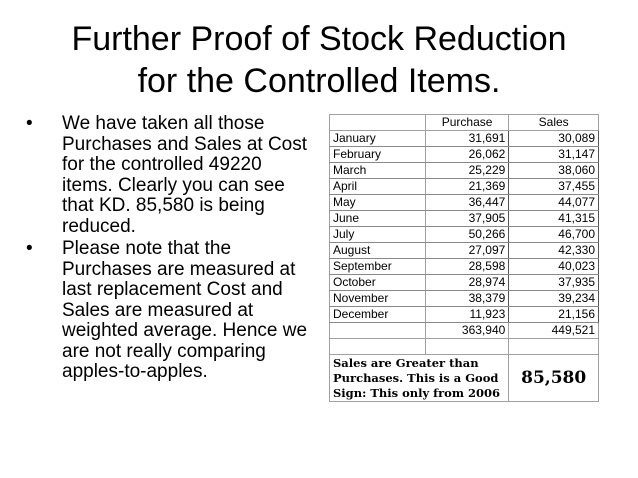 Image resolution: width=638 pixels, height=478 pixels. I want to click on table-row: December 11,923 21,156, so click(464, 314).